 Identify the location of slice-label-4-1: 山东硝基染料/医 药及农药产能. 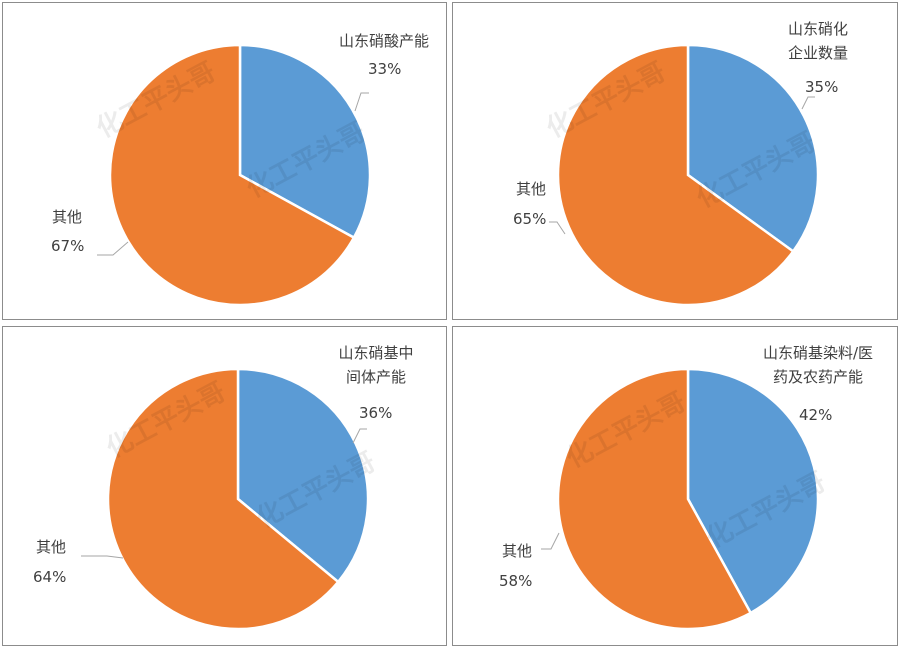
(818, 365).